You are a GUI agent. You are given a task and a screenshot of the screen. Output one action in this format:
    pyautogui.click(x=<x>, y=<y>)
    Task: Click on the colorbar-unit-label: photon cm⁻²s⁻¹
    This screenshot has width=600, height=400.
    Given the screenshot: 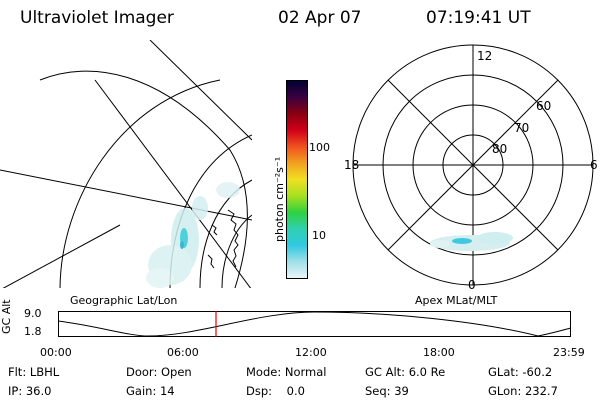 What is the action you would take?
    pyautogui.click(x=279, y=199)
    